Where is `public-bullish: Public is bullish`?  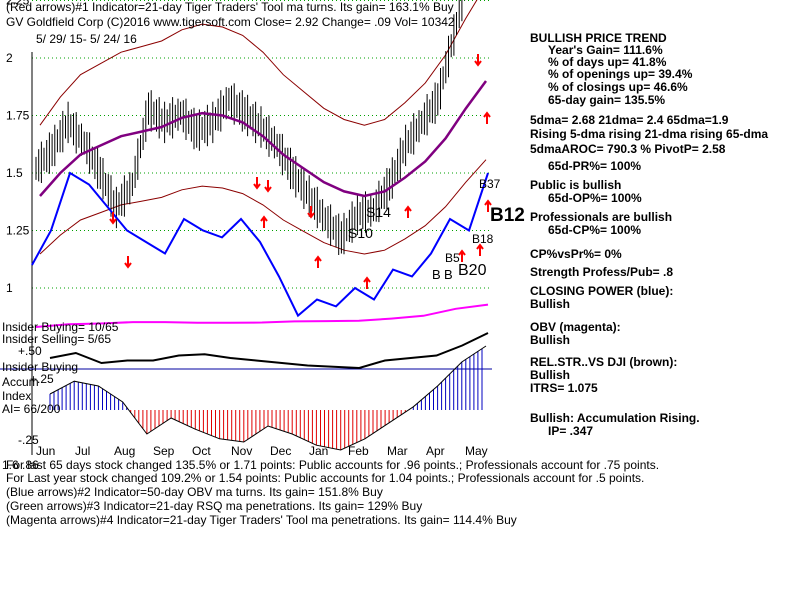 public-bullish: Public is bullish is located at coordinates (576, 185).